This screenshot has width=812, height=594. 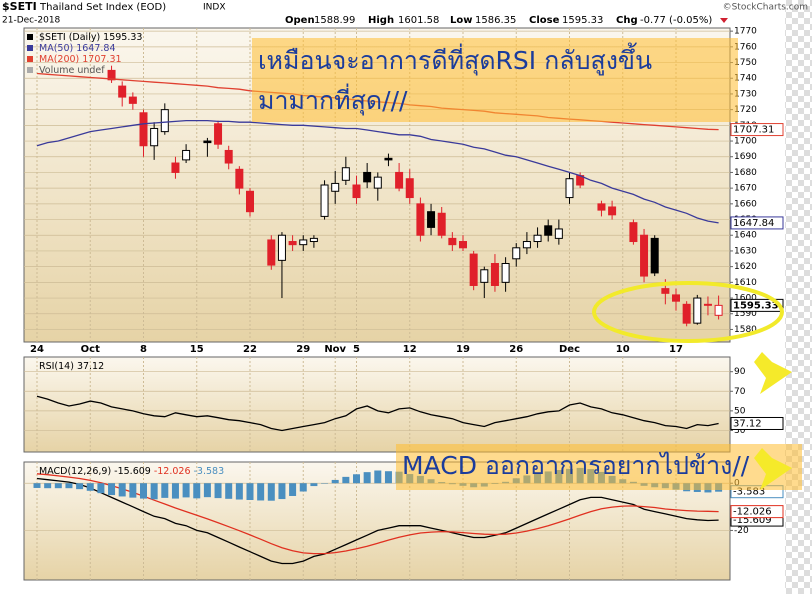 What do you see at coordinates (19, 6) in the screenshot?
I see `symbol: $SETI` at bounding box center [19, 6].